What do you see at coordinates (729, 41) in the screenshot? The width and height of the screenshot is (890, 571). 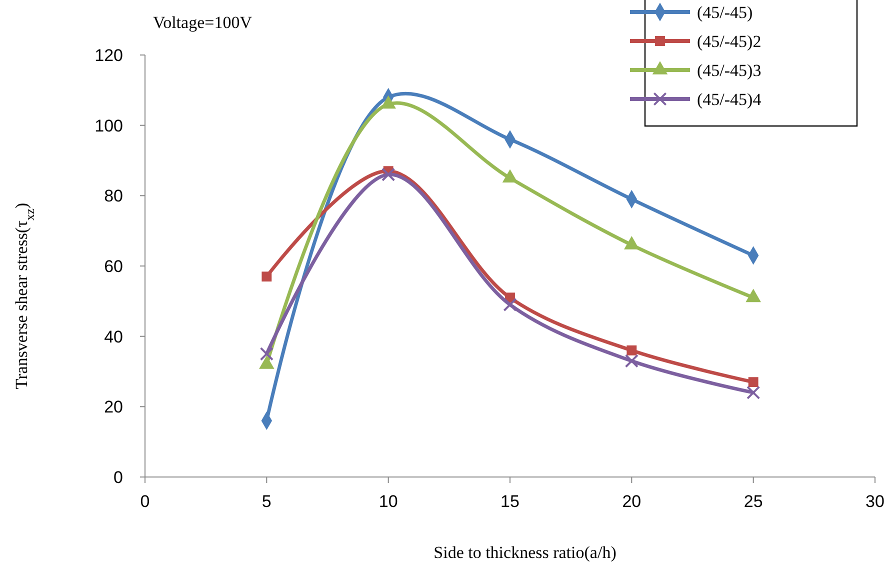 I see `legend-label: (45/-45)2` at bounding box center [729, 41].